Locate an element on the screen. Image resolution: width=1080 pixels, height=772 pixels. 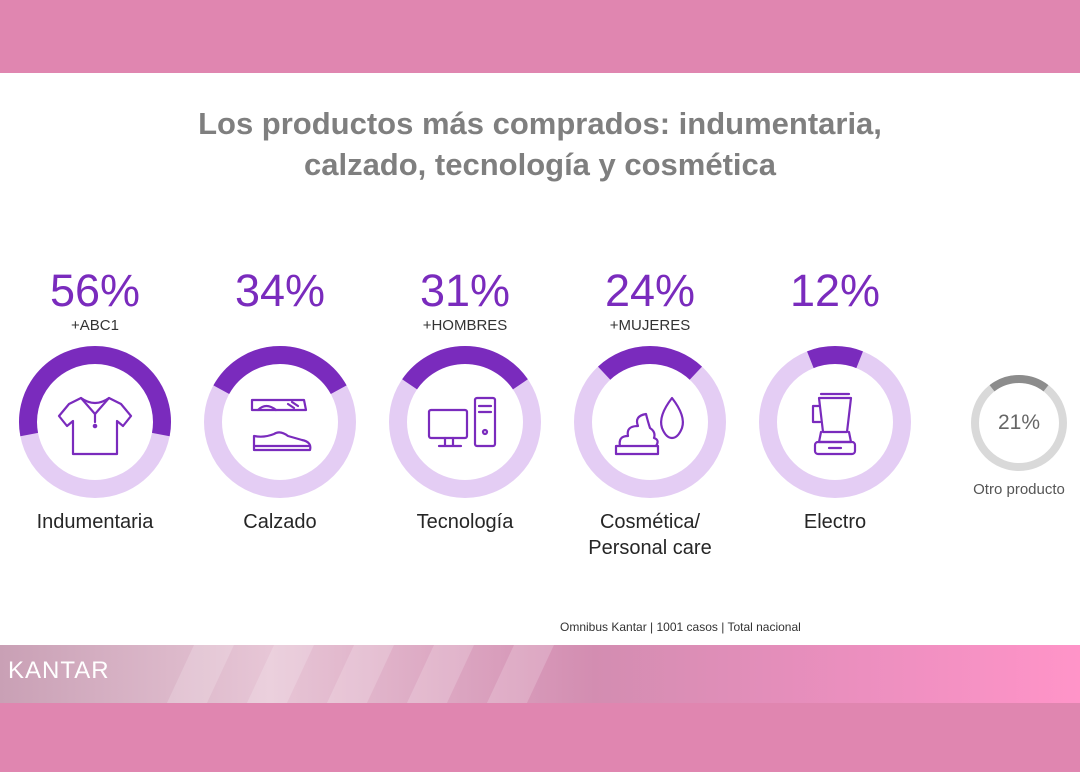
category-label: Calzado is located at coordinates (280, 522).